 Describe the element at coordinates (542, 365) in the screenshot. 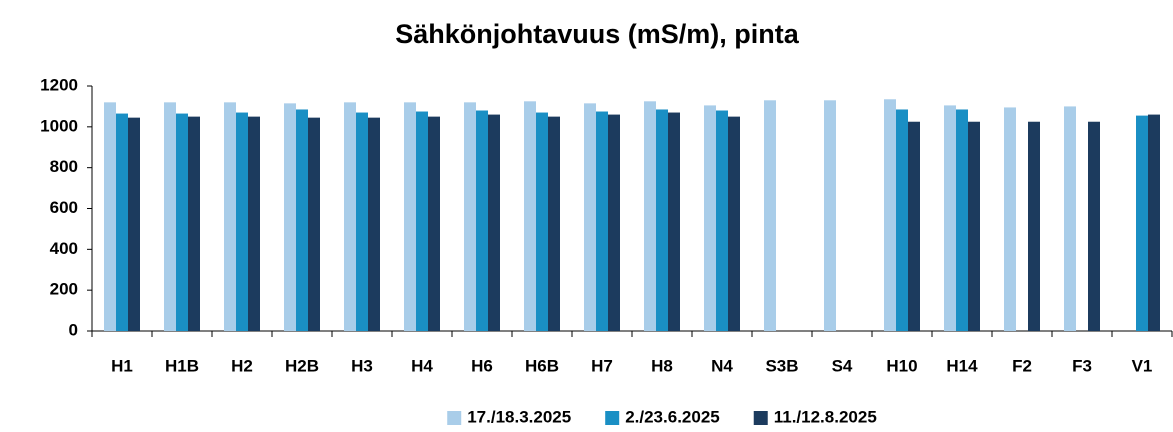

I see `x-tick-label: H6B` at that location.